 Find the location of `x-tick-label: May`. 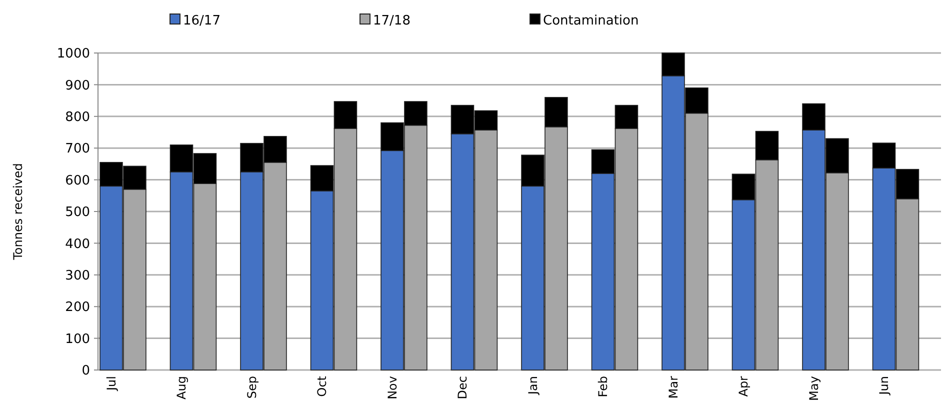

x-tick-label: May is located at coordinates (813, 388).